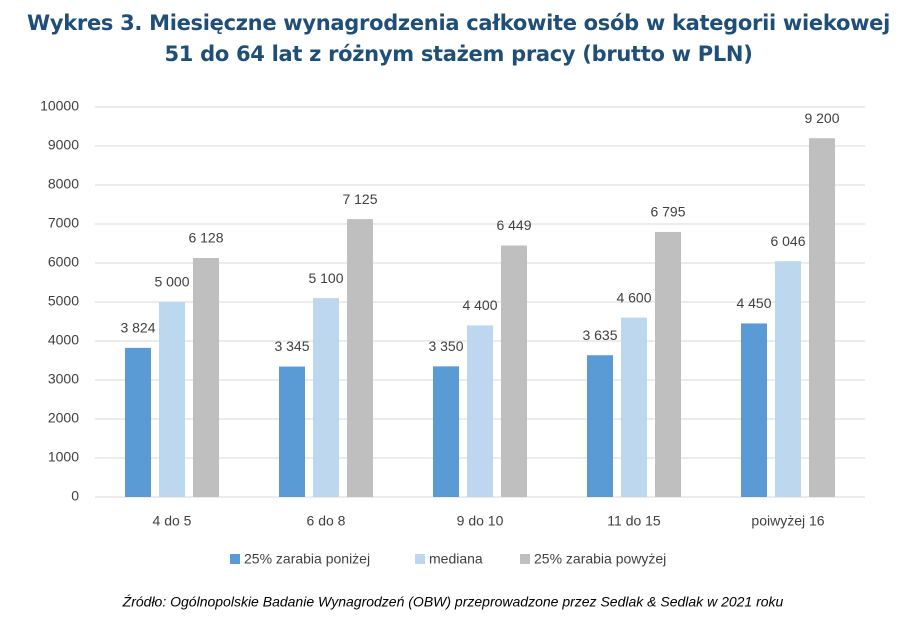 This screenshot has width=917, height=619. I want to click on value-label: 3 824, so click(137, 328).